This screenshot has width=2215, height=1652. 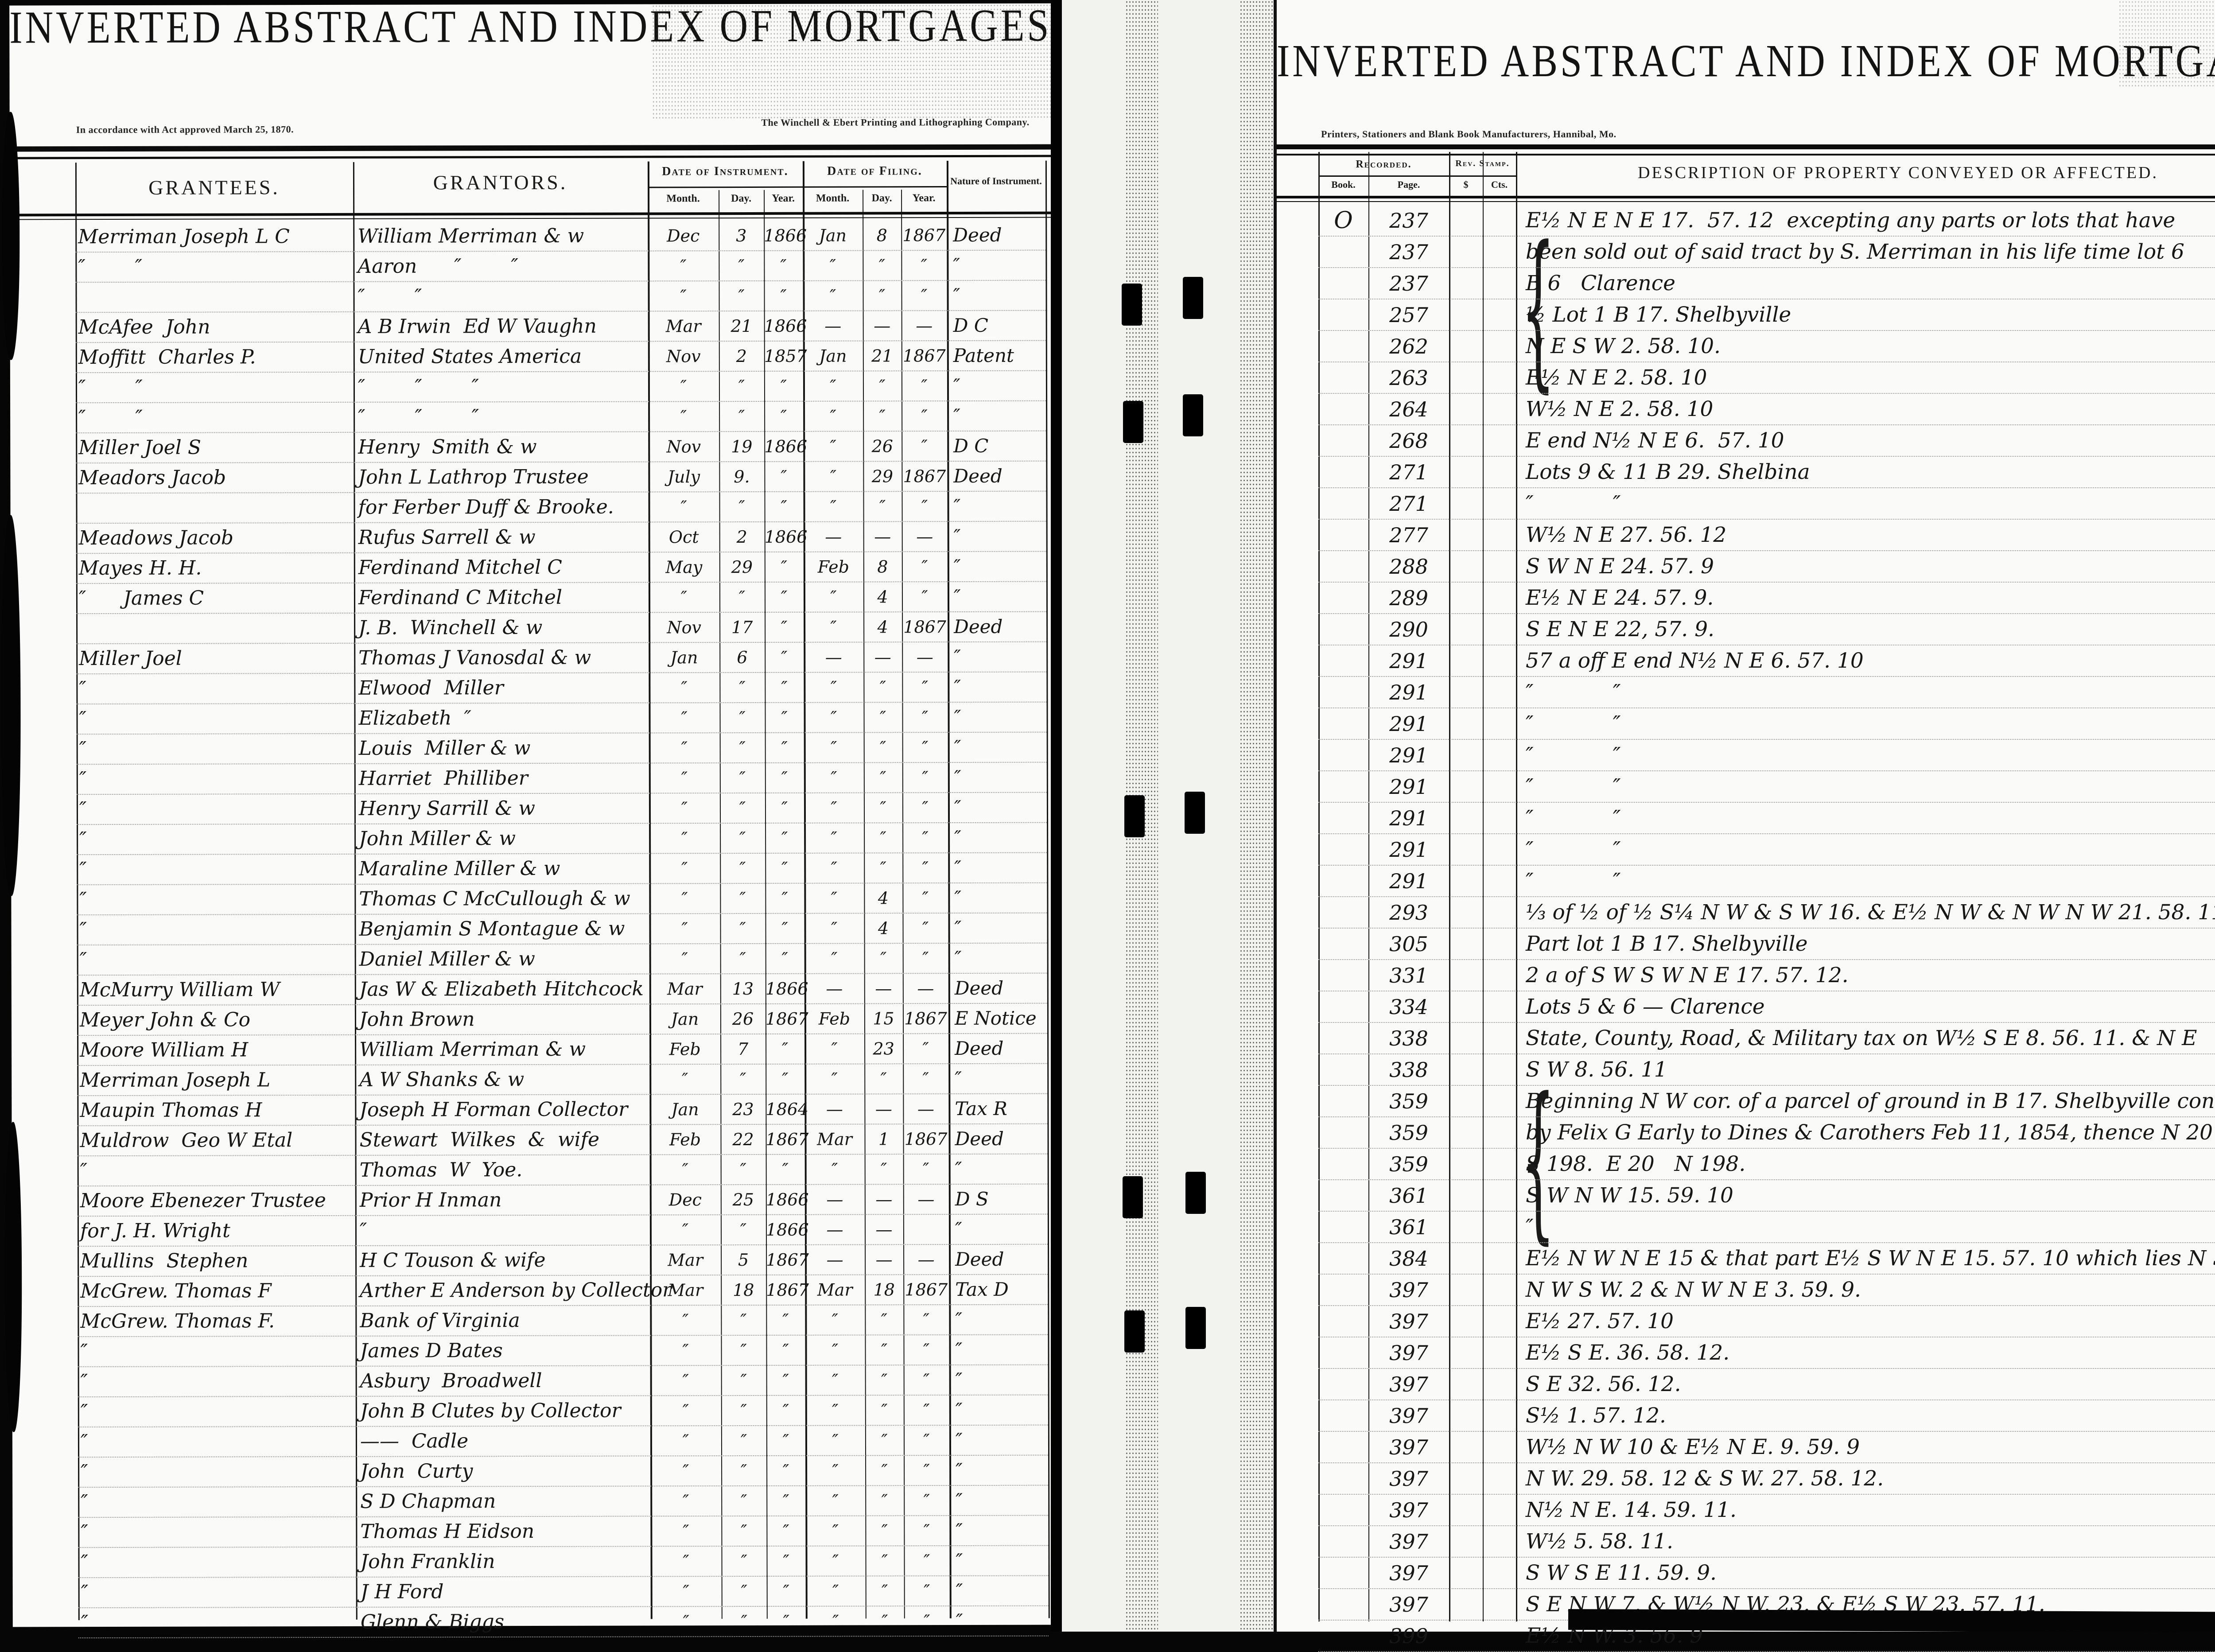 I want to click on rule, so click(x=536, y=157).